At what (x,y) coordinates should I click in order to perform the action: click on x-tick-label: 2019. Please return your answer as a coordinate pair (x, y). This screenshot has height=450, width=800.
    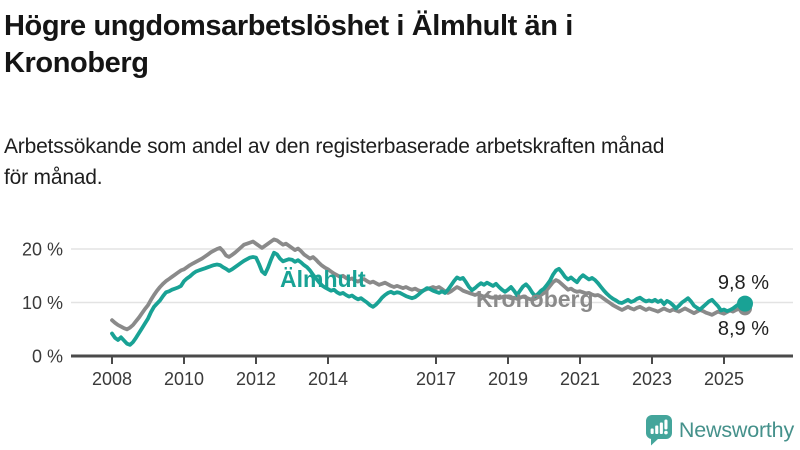
    Looking at the image, I should click on (508, 379).